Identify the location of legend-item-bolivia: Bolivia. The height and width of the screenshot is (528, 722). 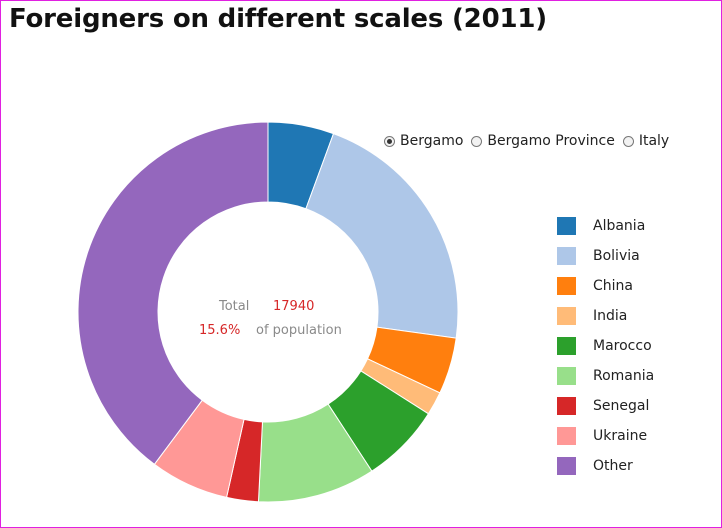
(605, 256).